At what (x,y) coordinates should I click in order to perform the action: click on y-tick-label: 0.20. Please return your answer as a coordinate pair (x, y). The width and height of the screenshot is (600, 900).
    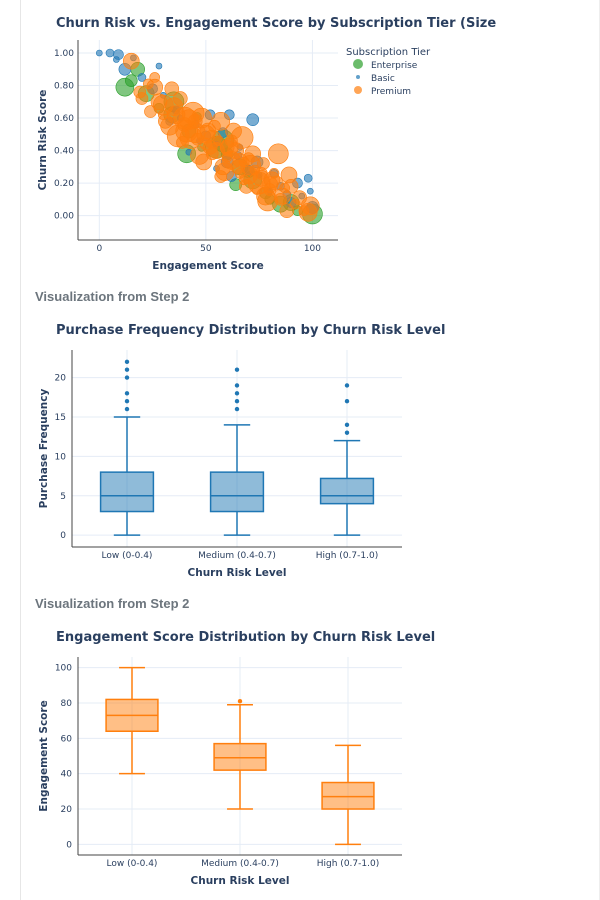
    Looking at the image, I should click on (64, 184).